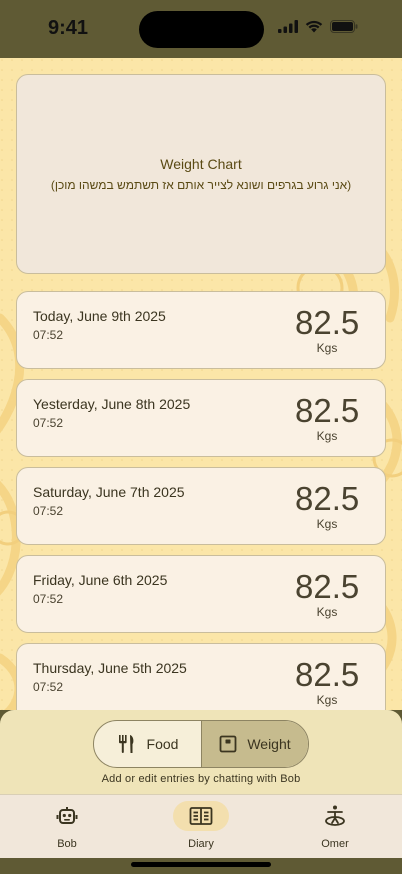 Image resolution: width=402 pixels, height=874 pixels. What do you see at coordinates (201, 330) in the screenshot?
I see `weight-entry-card: Today, June 9th 2025 07:52 82.5 Kgs` at bounding box center [201, 330].